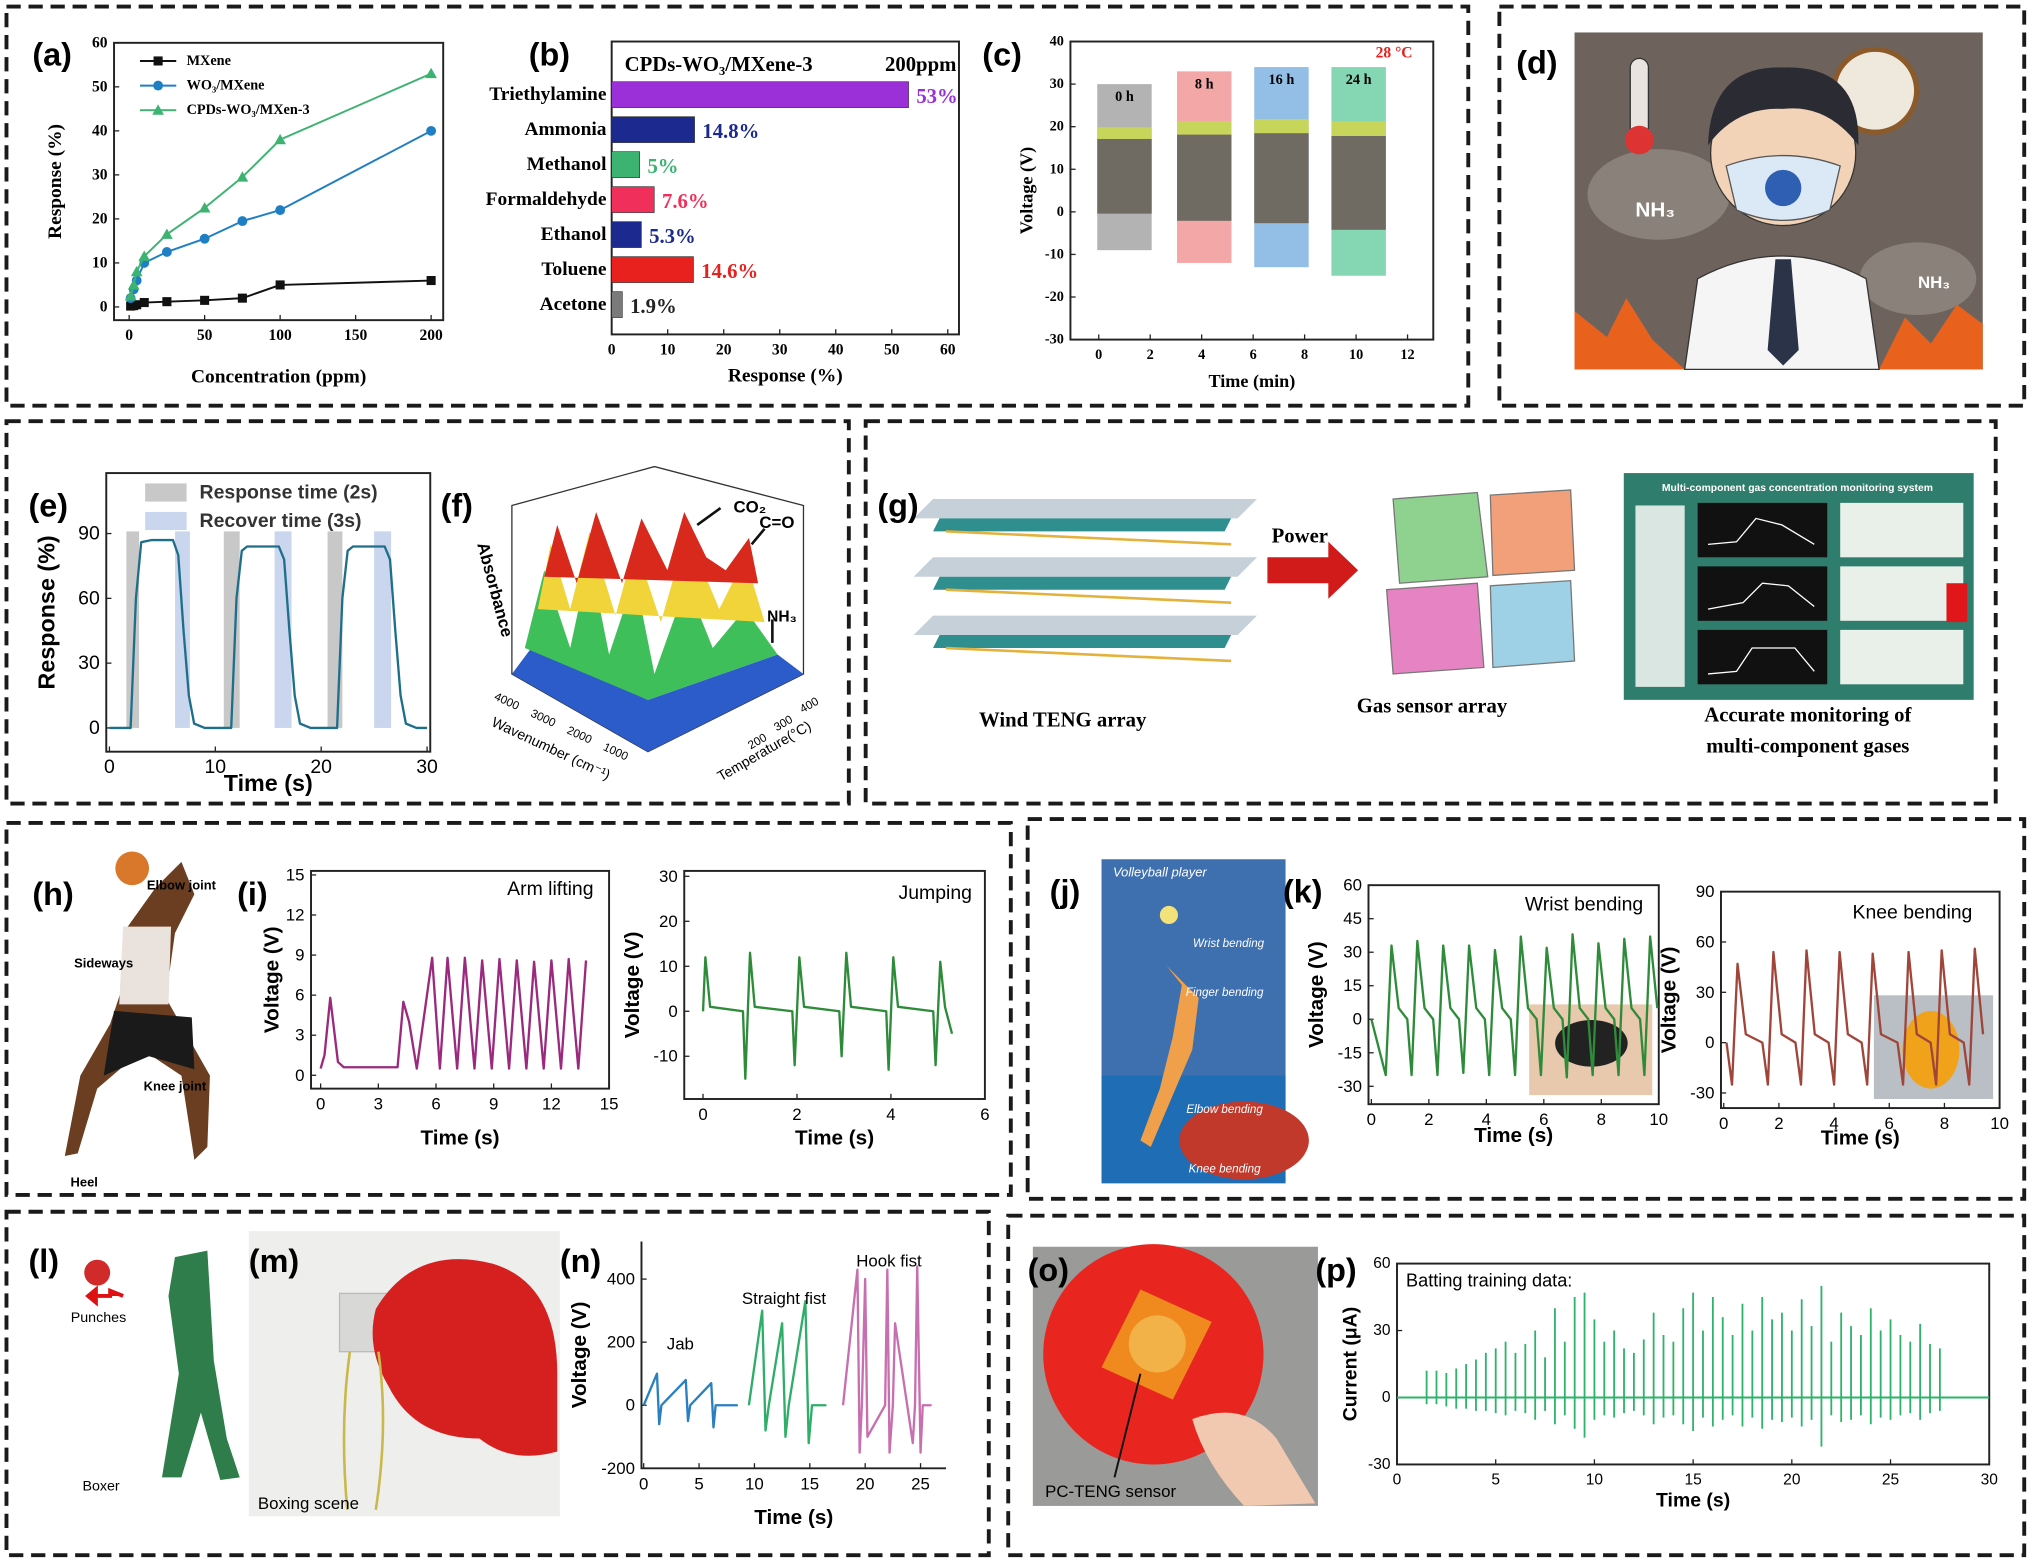 The image size is (2032, 1563). Describe the element at coordinates (574, 269) in the screenshot. I see `category-label: Toluene` at that location.